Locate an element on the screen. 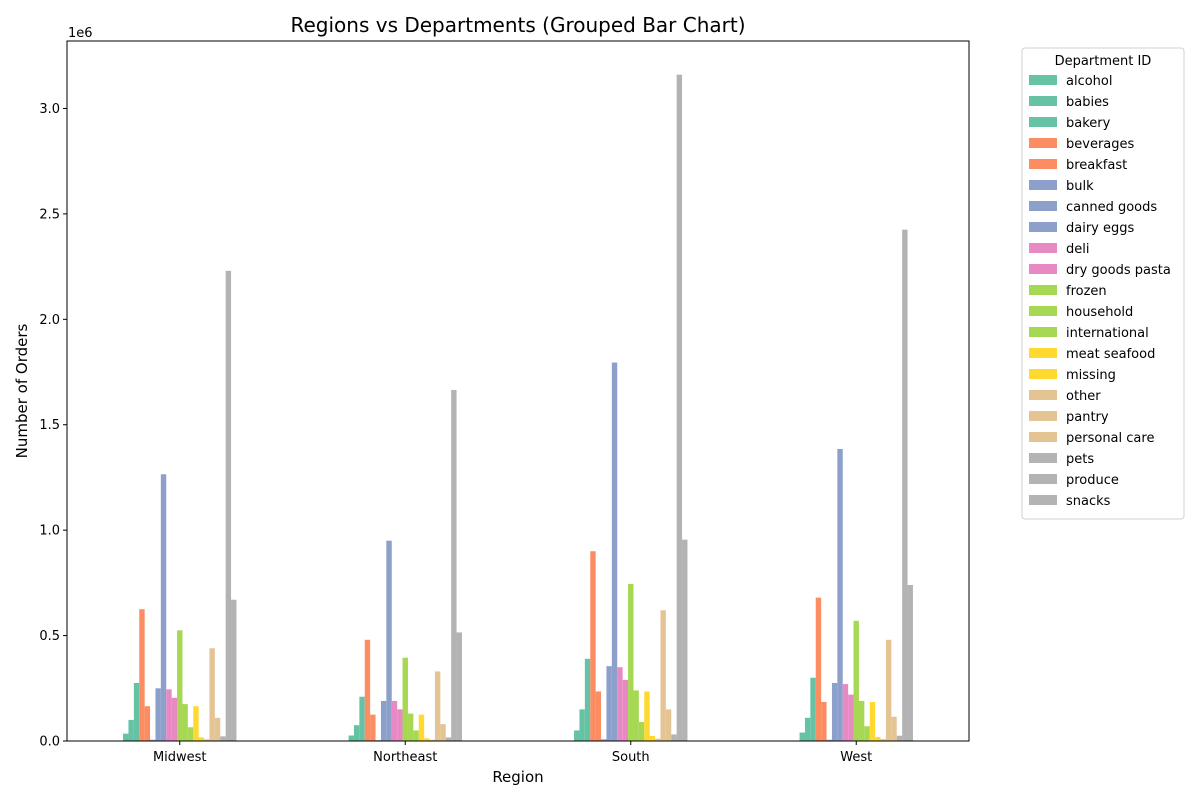 The image size is (1200, 800). y-tick-label: 1.5 is located at coordinates (49, 425).